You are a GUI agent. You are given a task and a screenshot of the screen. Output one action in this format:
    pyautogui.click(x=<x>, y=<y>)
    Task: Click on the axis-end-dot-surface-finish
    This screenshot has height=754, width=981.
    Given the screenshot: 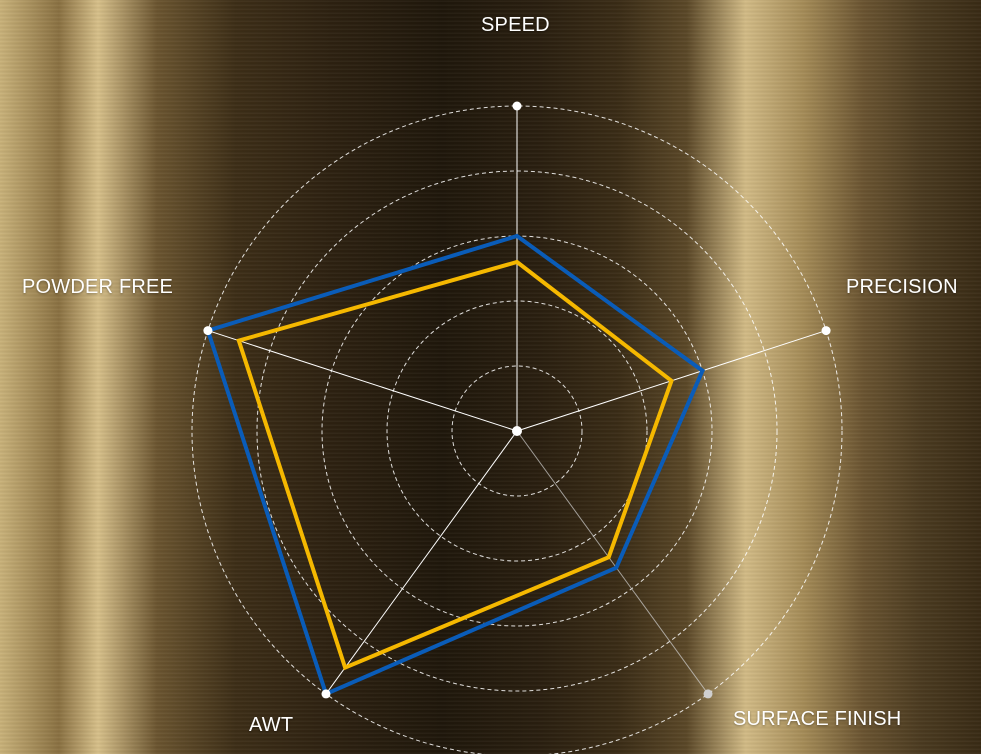 What is the action you would take?
    pyautogui.click(x=708, y=694)
    